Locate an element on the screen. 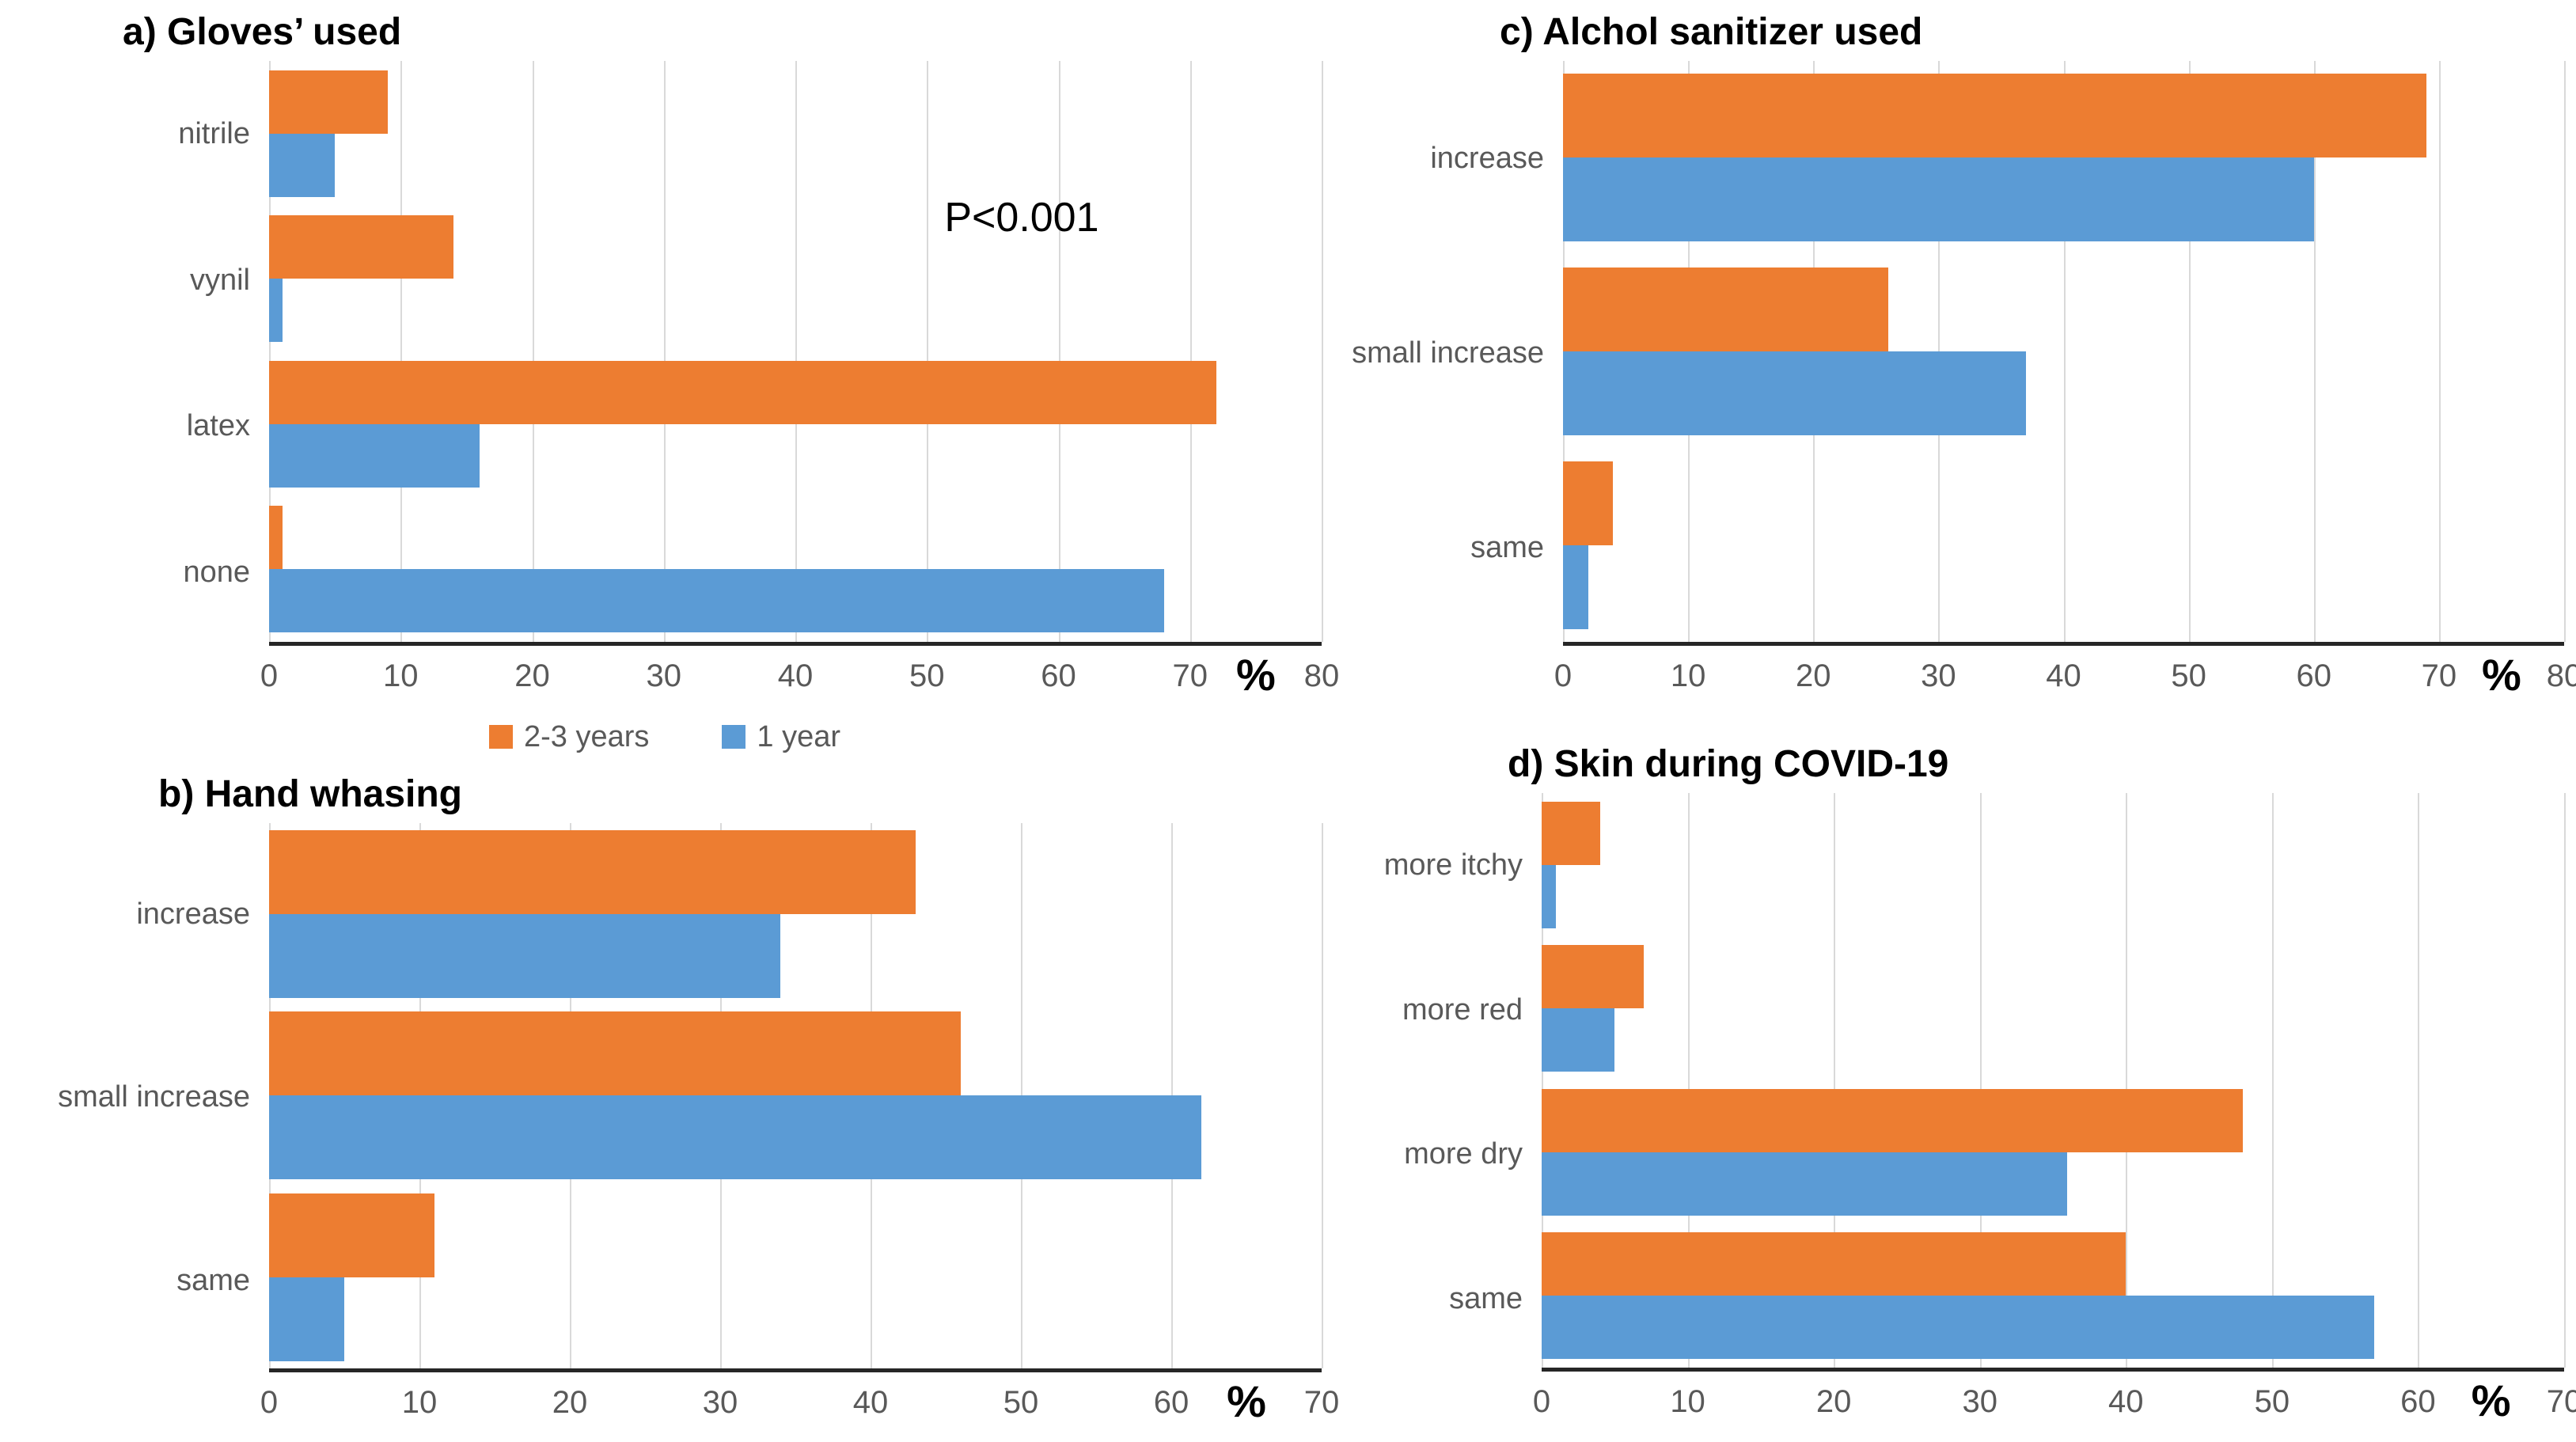  category-label: more itchy is located at coordinates (1453, 865).